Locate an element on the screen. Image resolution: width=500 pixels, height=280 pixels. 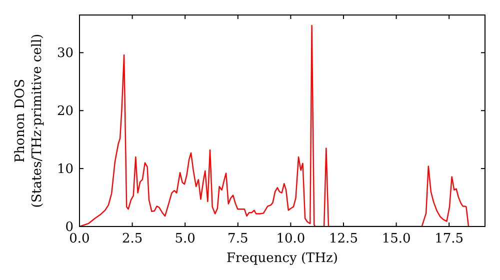
x-tick-label: 7.5 is located at coordinates (238, 239).